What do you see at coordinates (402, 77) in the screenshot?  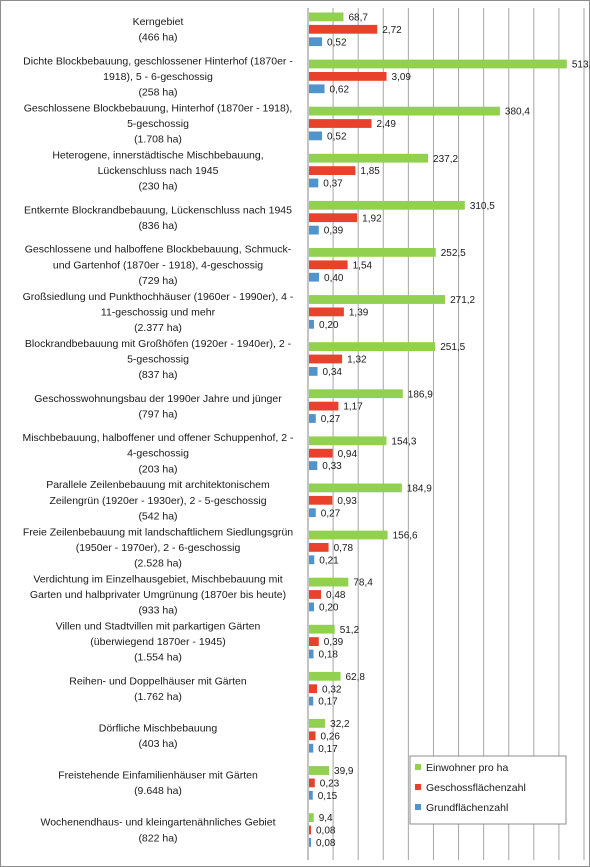 I see `data-label: 3,09` at bounding box center [402, 77].